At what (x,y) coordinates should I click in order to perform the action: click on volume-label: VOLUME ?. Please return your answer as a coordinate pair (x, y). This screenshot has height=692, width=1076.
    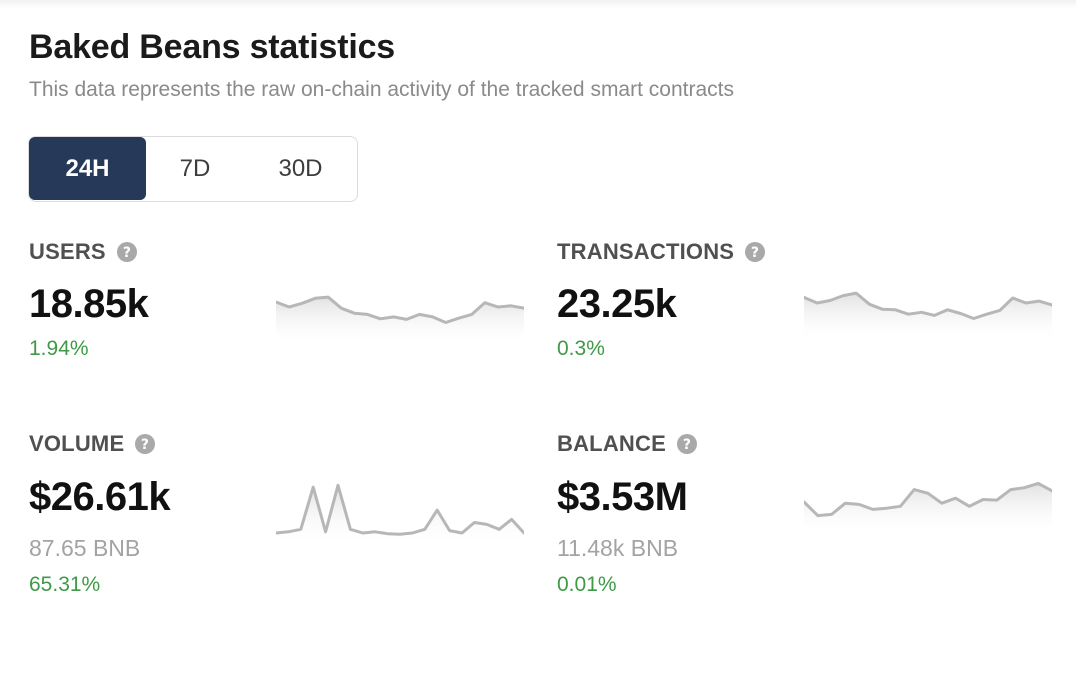
    Looking at the image, I should click on (92, 444).